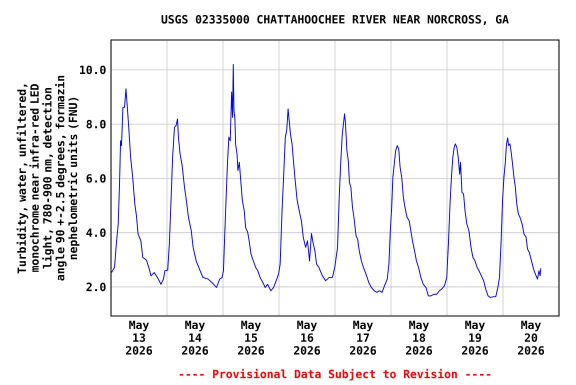 The image size is (576, 385). What do you see at coordinates (335, 20) in the screenshot?
I see `chart-title: USGS 02335000 CHATTAHOOCHEE RIVER NEAR NORCROSS, GA` at bounding box center [335, 20].